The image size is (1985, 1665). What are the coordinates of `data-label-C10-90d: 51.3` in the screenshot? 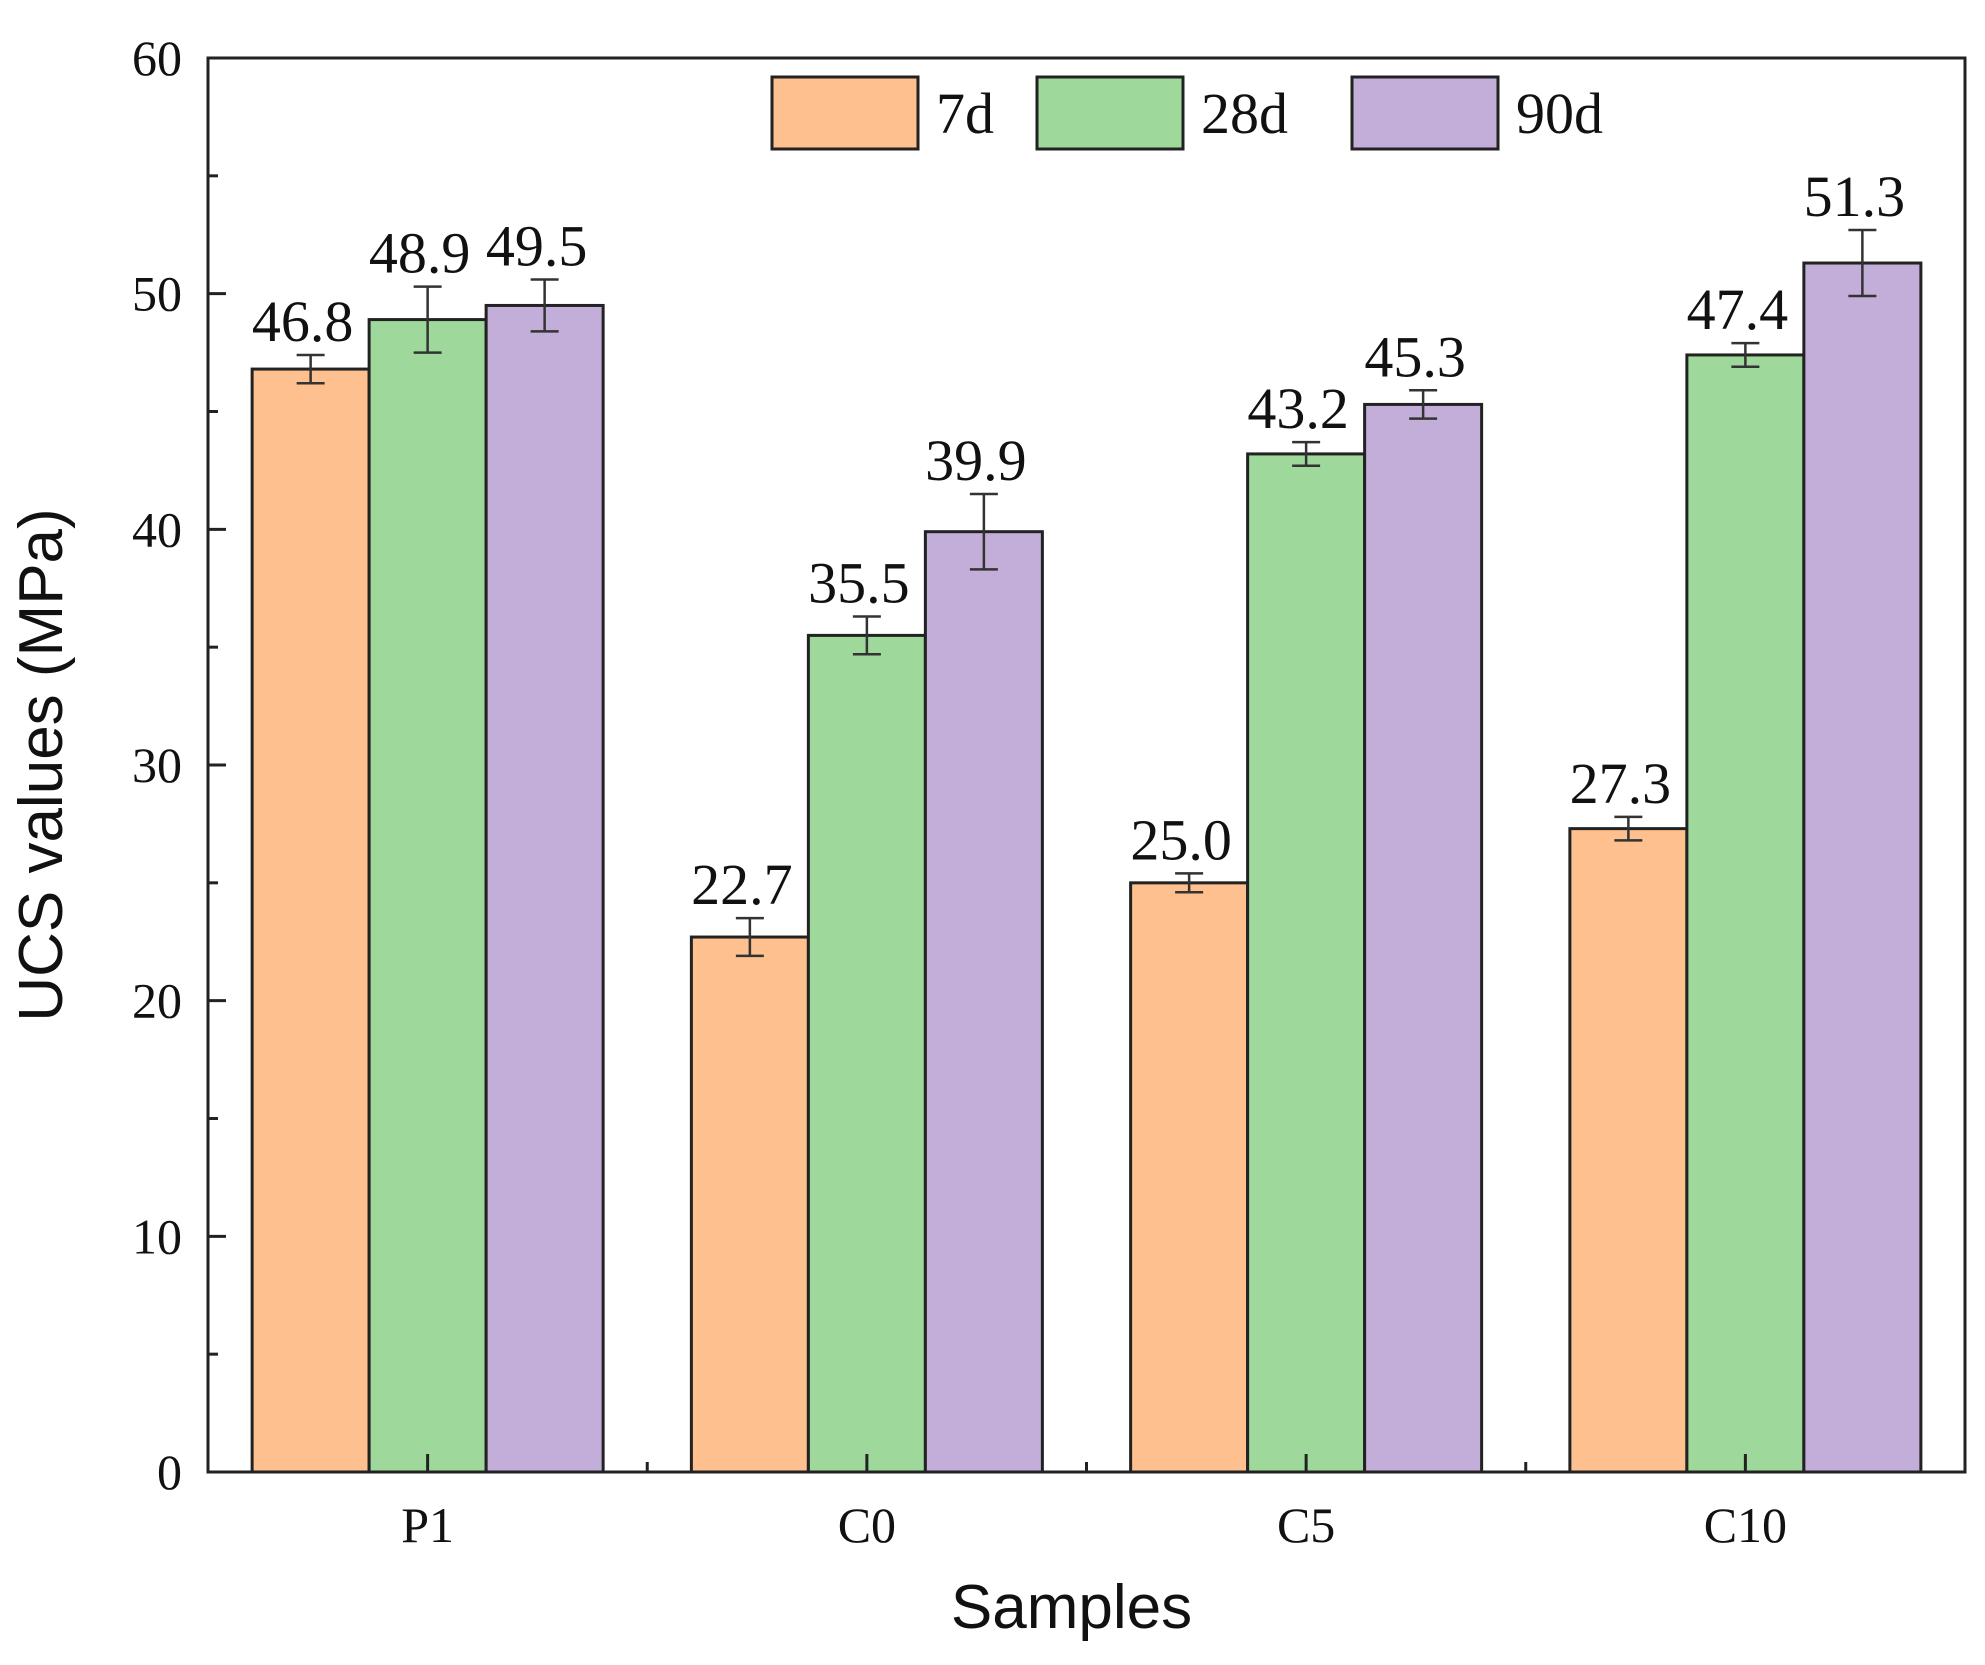 It's located at (1855, 196).